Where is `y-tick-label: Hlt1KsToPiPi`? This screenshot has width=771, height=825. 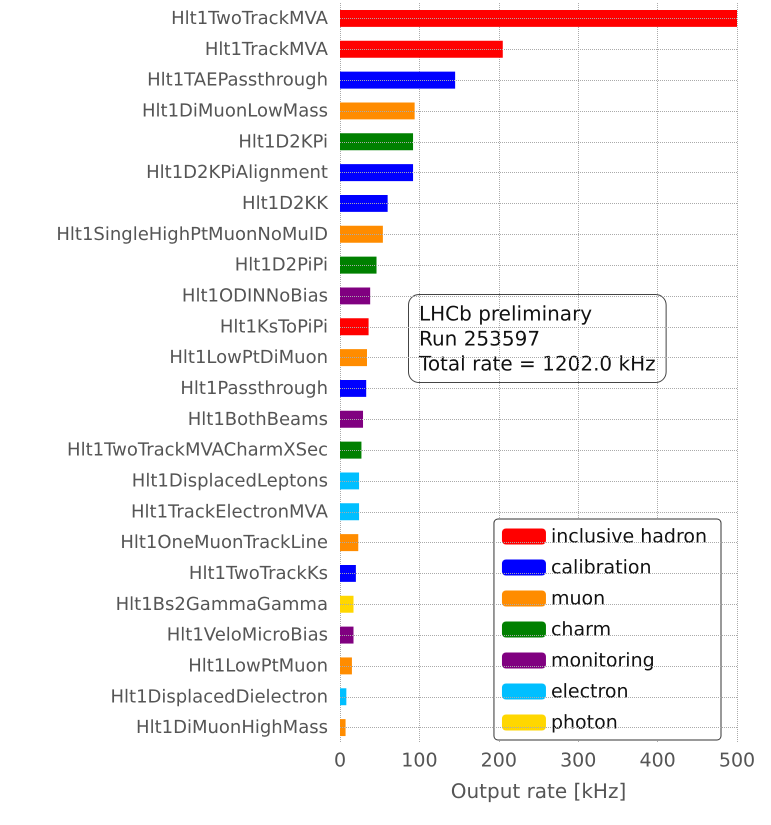
y-tick-label: Hlt1KsToPiPi is located at coordinates (274, 327).